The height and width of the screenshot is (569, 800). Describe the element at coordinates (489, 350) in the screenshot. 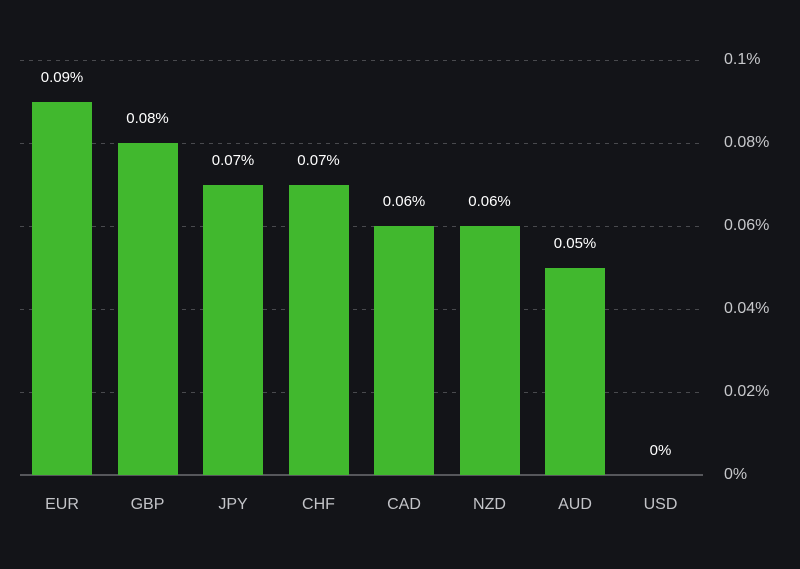

I see `bar-nzd` at that location.